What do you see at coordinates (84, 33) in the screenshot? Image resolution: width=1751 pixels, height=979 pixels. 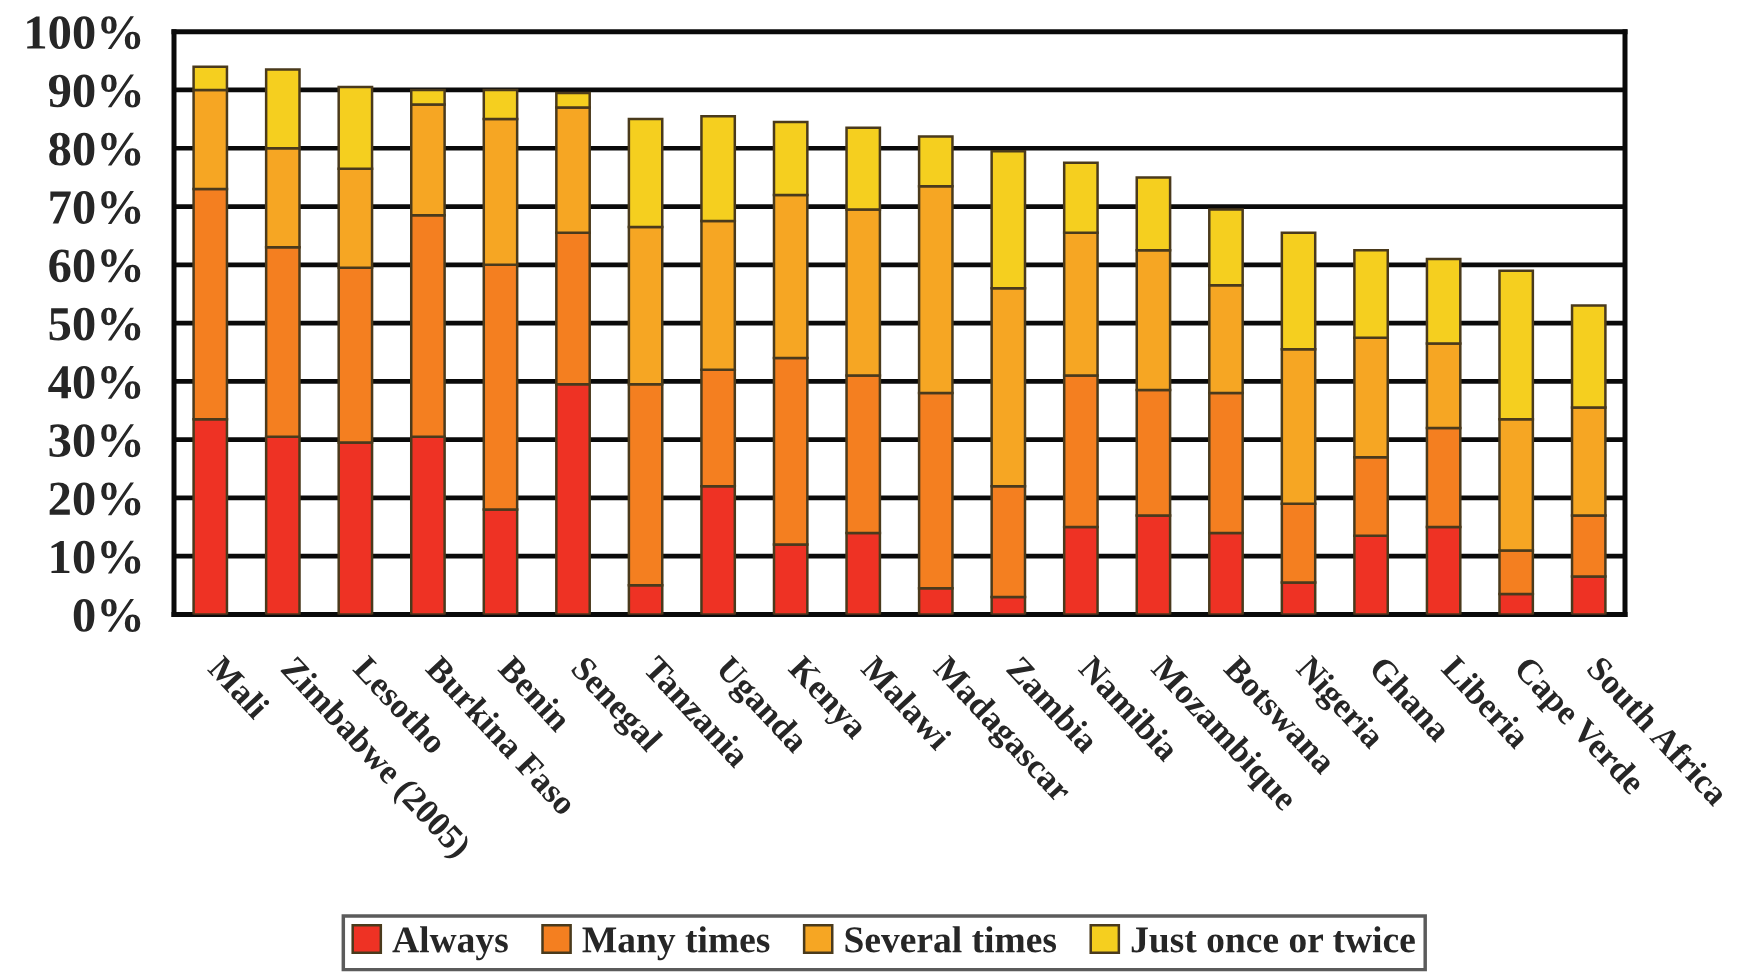 I see `y-tick-label: 100%` at bounding box center [84, 33].